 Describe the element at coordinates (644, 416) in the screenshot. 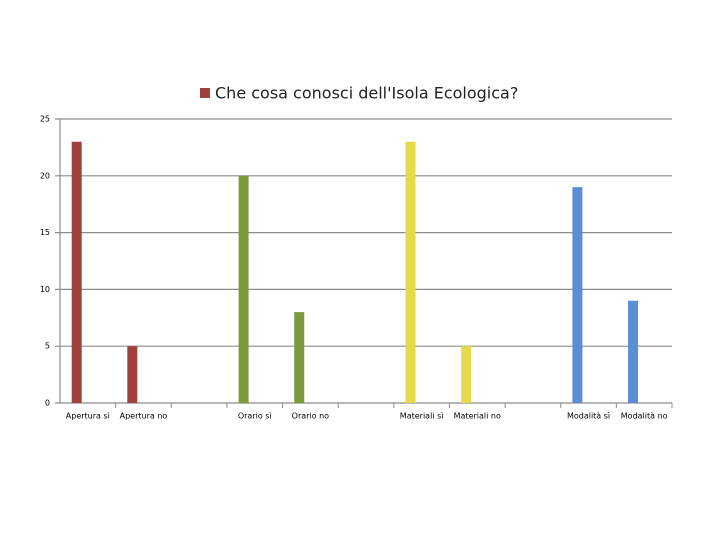

I see `x-tick-label: Modalità no` at that location.